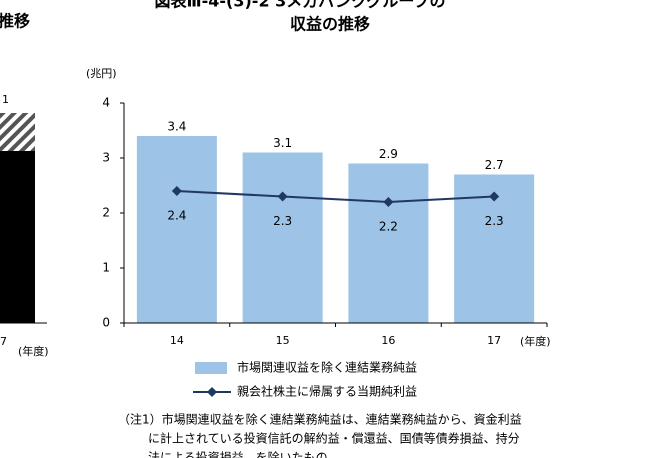 The image size is (653, 458). I want to click on y-tick-label: 1, so click(106, 268).